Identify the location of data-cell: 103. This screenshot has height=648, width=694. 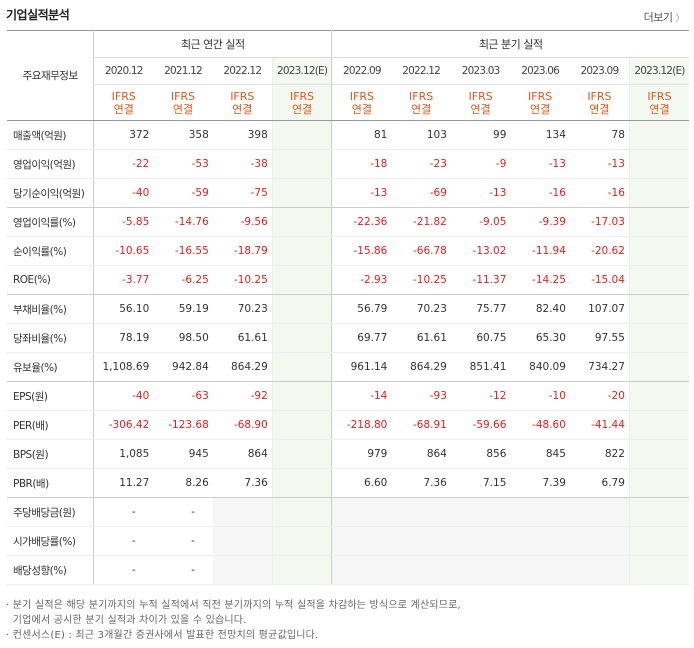
(421, 135).